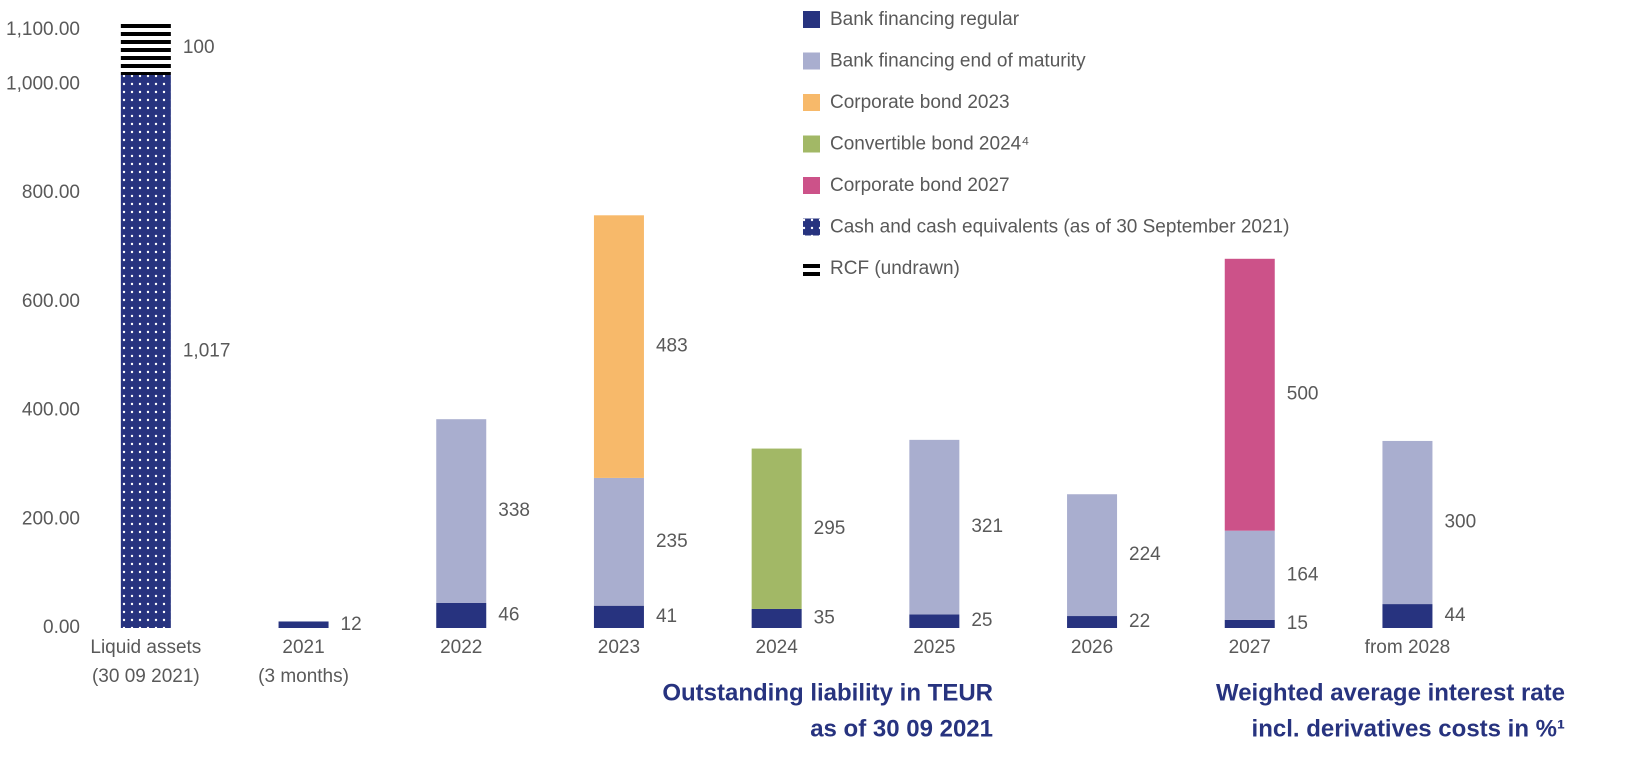 This screenshot has height=772, width=1629. What do you see at coordinates (987, 526) in the screenshot?
I see `data-label: 321` at bounding box center [987, 526].